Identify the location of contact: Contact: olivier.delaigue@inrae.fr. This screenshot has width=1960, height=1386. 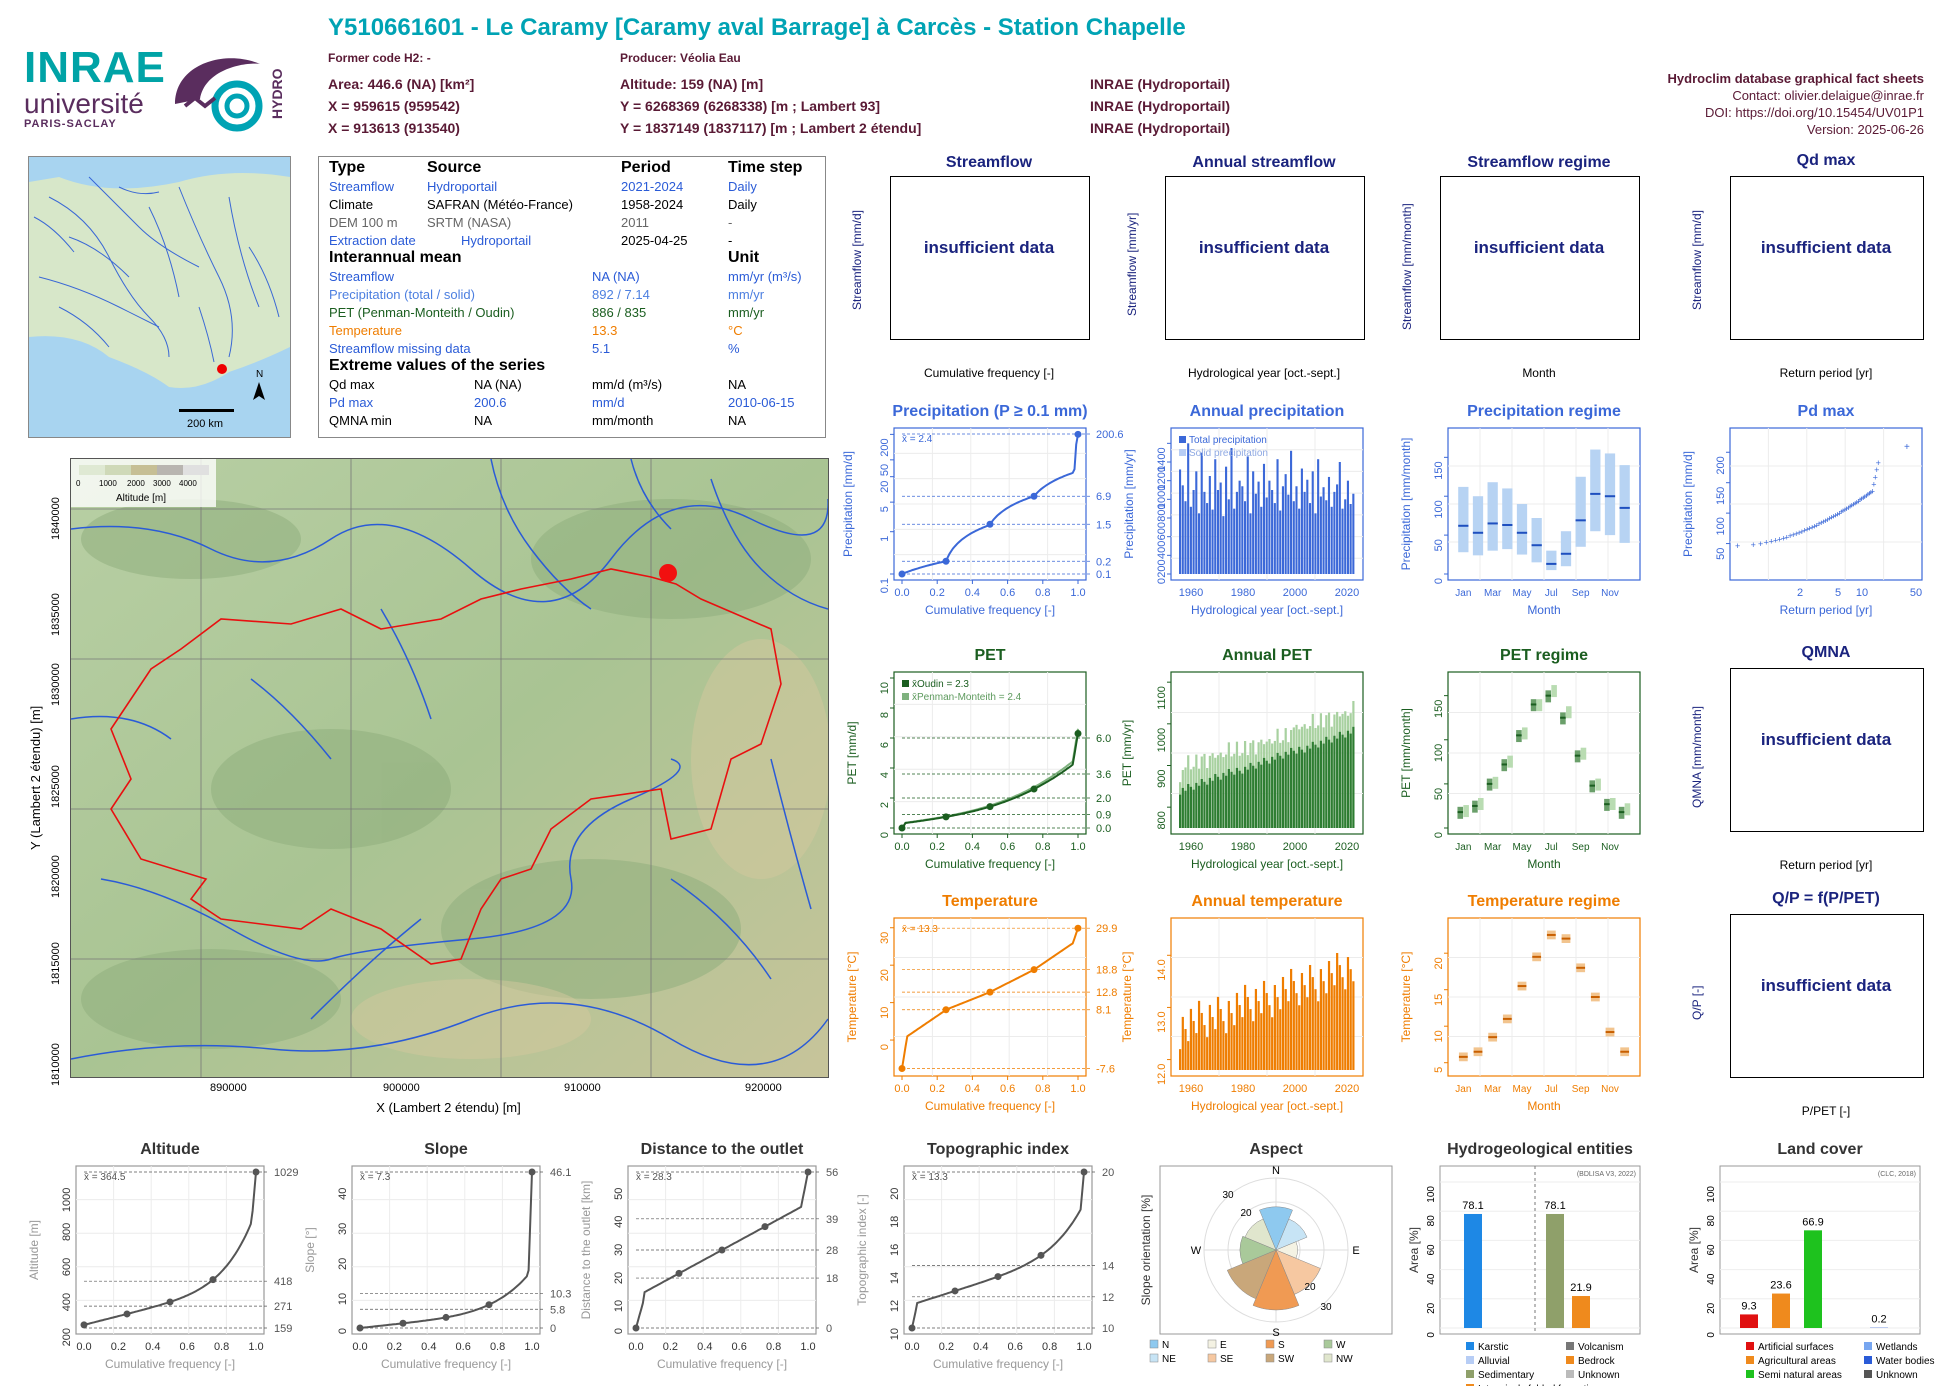
(1828, 95).